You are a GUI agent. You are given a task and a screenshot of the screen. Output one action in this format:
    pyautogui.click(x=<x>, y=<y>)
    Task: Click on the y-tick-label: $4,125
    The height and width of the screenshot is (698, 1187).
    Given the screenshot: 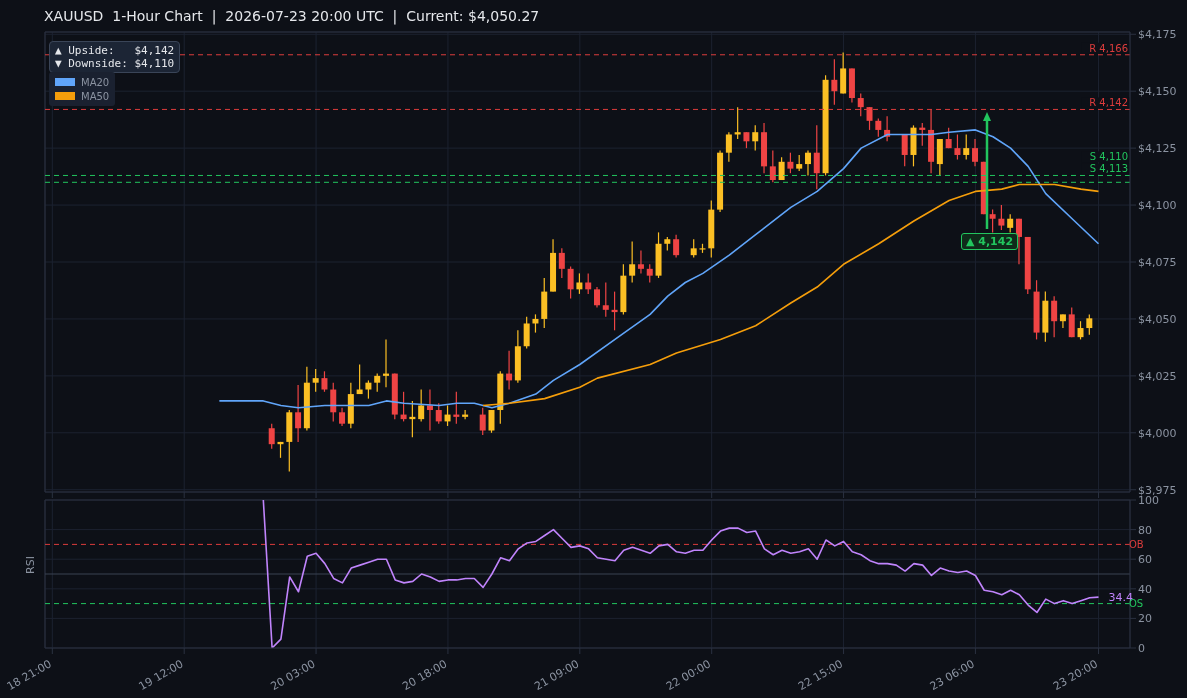 What is the action you would take?
    pyautogui.click(x=1157, y=149)
    